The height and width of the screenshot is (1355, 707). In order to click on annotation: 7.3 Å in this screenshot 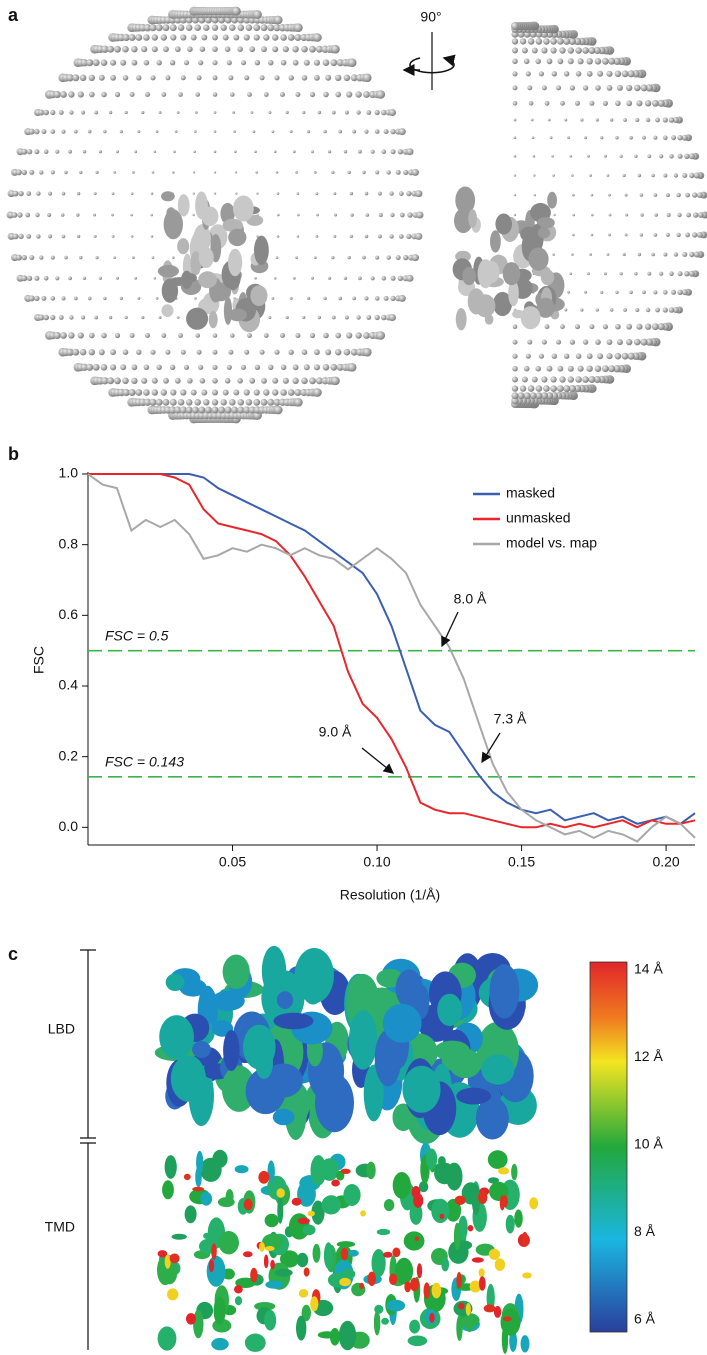, I will do `click(510, 719)`.